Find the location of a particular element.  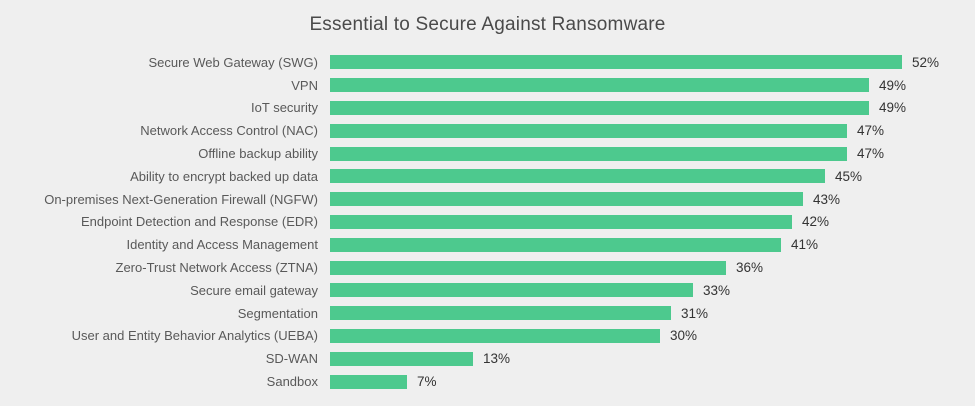

value-label: 33% is located at coordinates (717, 290).